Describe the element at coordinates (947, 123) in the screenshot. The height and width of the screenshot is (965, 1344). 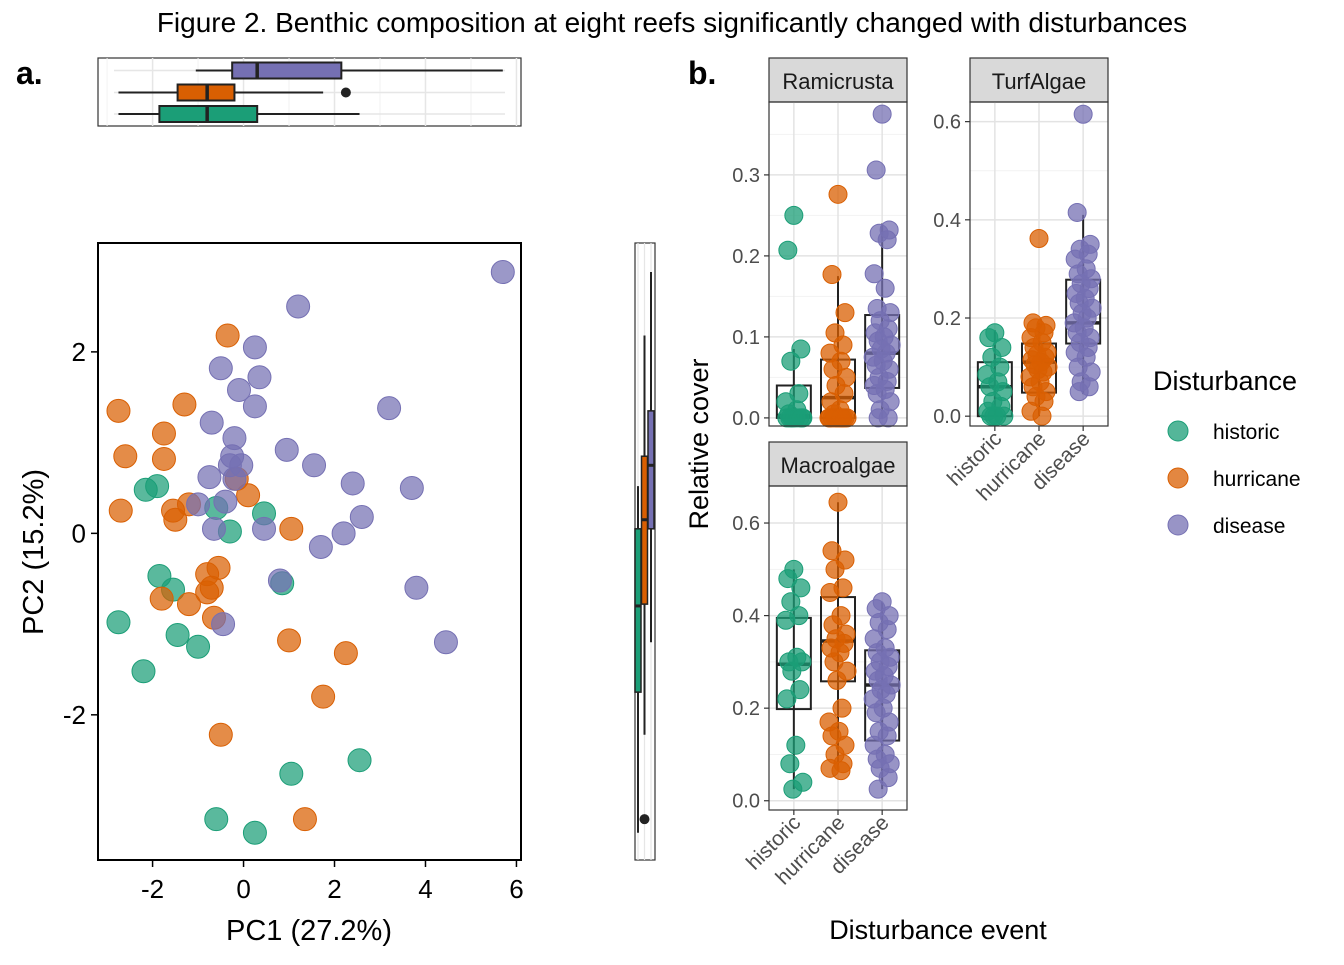
I see `y-tick-label: 0.6` at that location.